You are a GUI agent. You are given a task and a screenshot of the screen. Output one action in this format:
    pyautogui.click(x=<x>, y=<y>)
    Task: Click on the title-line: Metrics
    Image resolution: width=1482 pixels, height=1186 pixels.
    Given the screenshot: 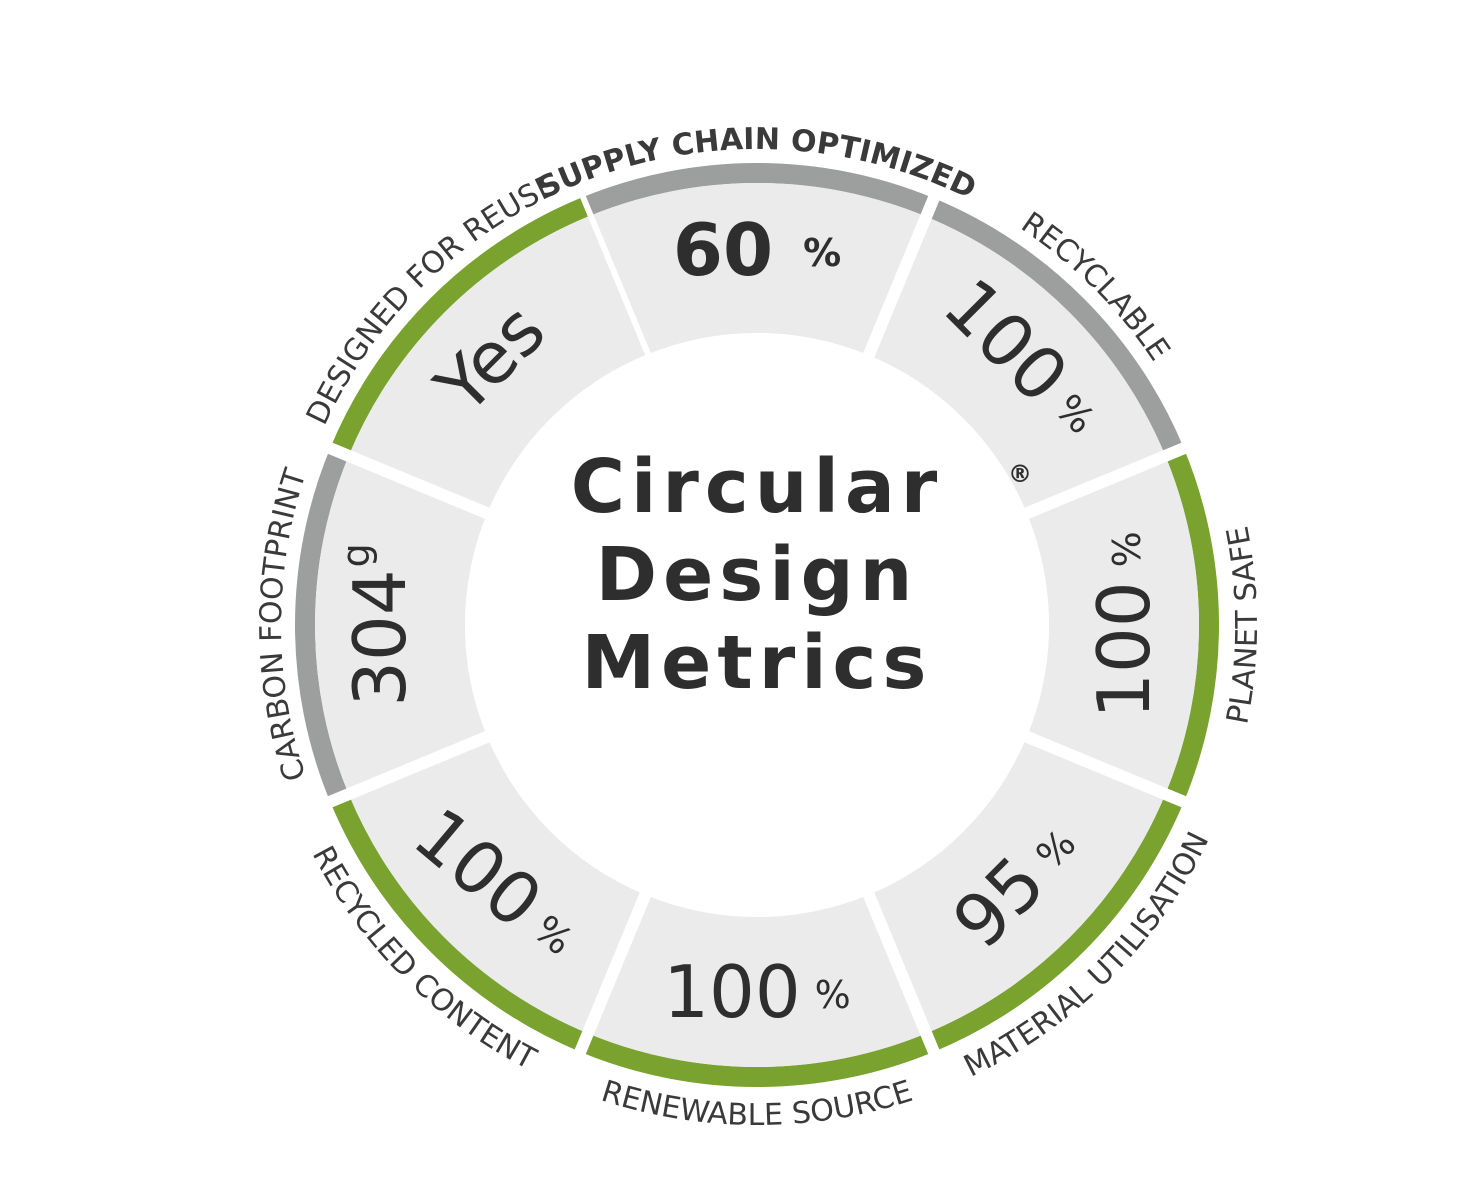 What is the action you would take?
    pyautogui.click(x=757, y=663)
    